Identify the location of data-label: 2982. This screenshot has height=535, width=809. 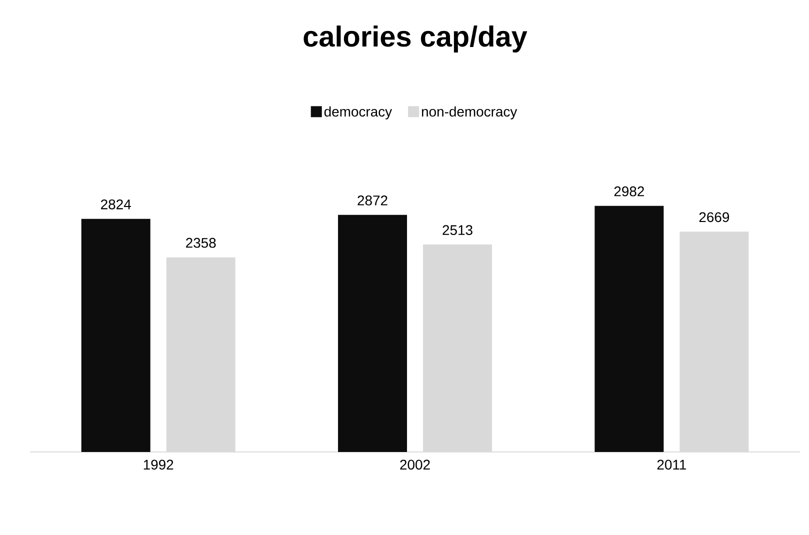
(629, 191).